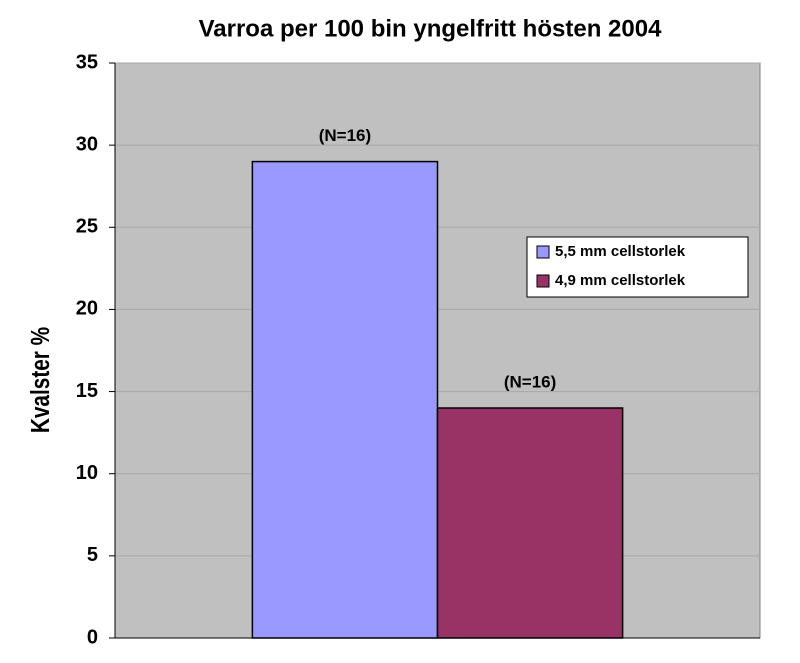 Image resolution: width=800 pixels, height=663 pixels. I want to click on legend: 5,5 mm cellstorlek 4,9 mm cellstorlek, so click(637, 267).